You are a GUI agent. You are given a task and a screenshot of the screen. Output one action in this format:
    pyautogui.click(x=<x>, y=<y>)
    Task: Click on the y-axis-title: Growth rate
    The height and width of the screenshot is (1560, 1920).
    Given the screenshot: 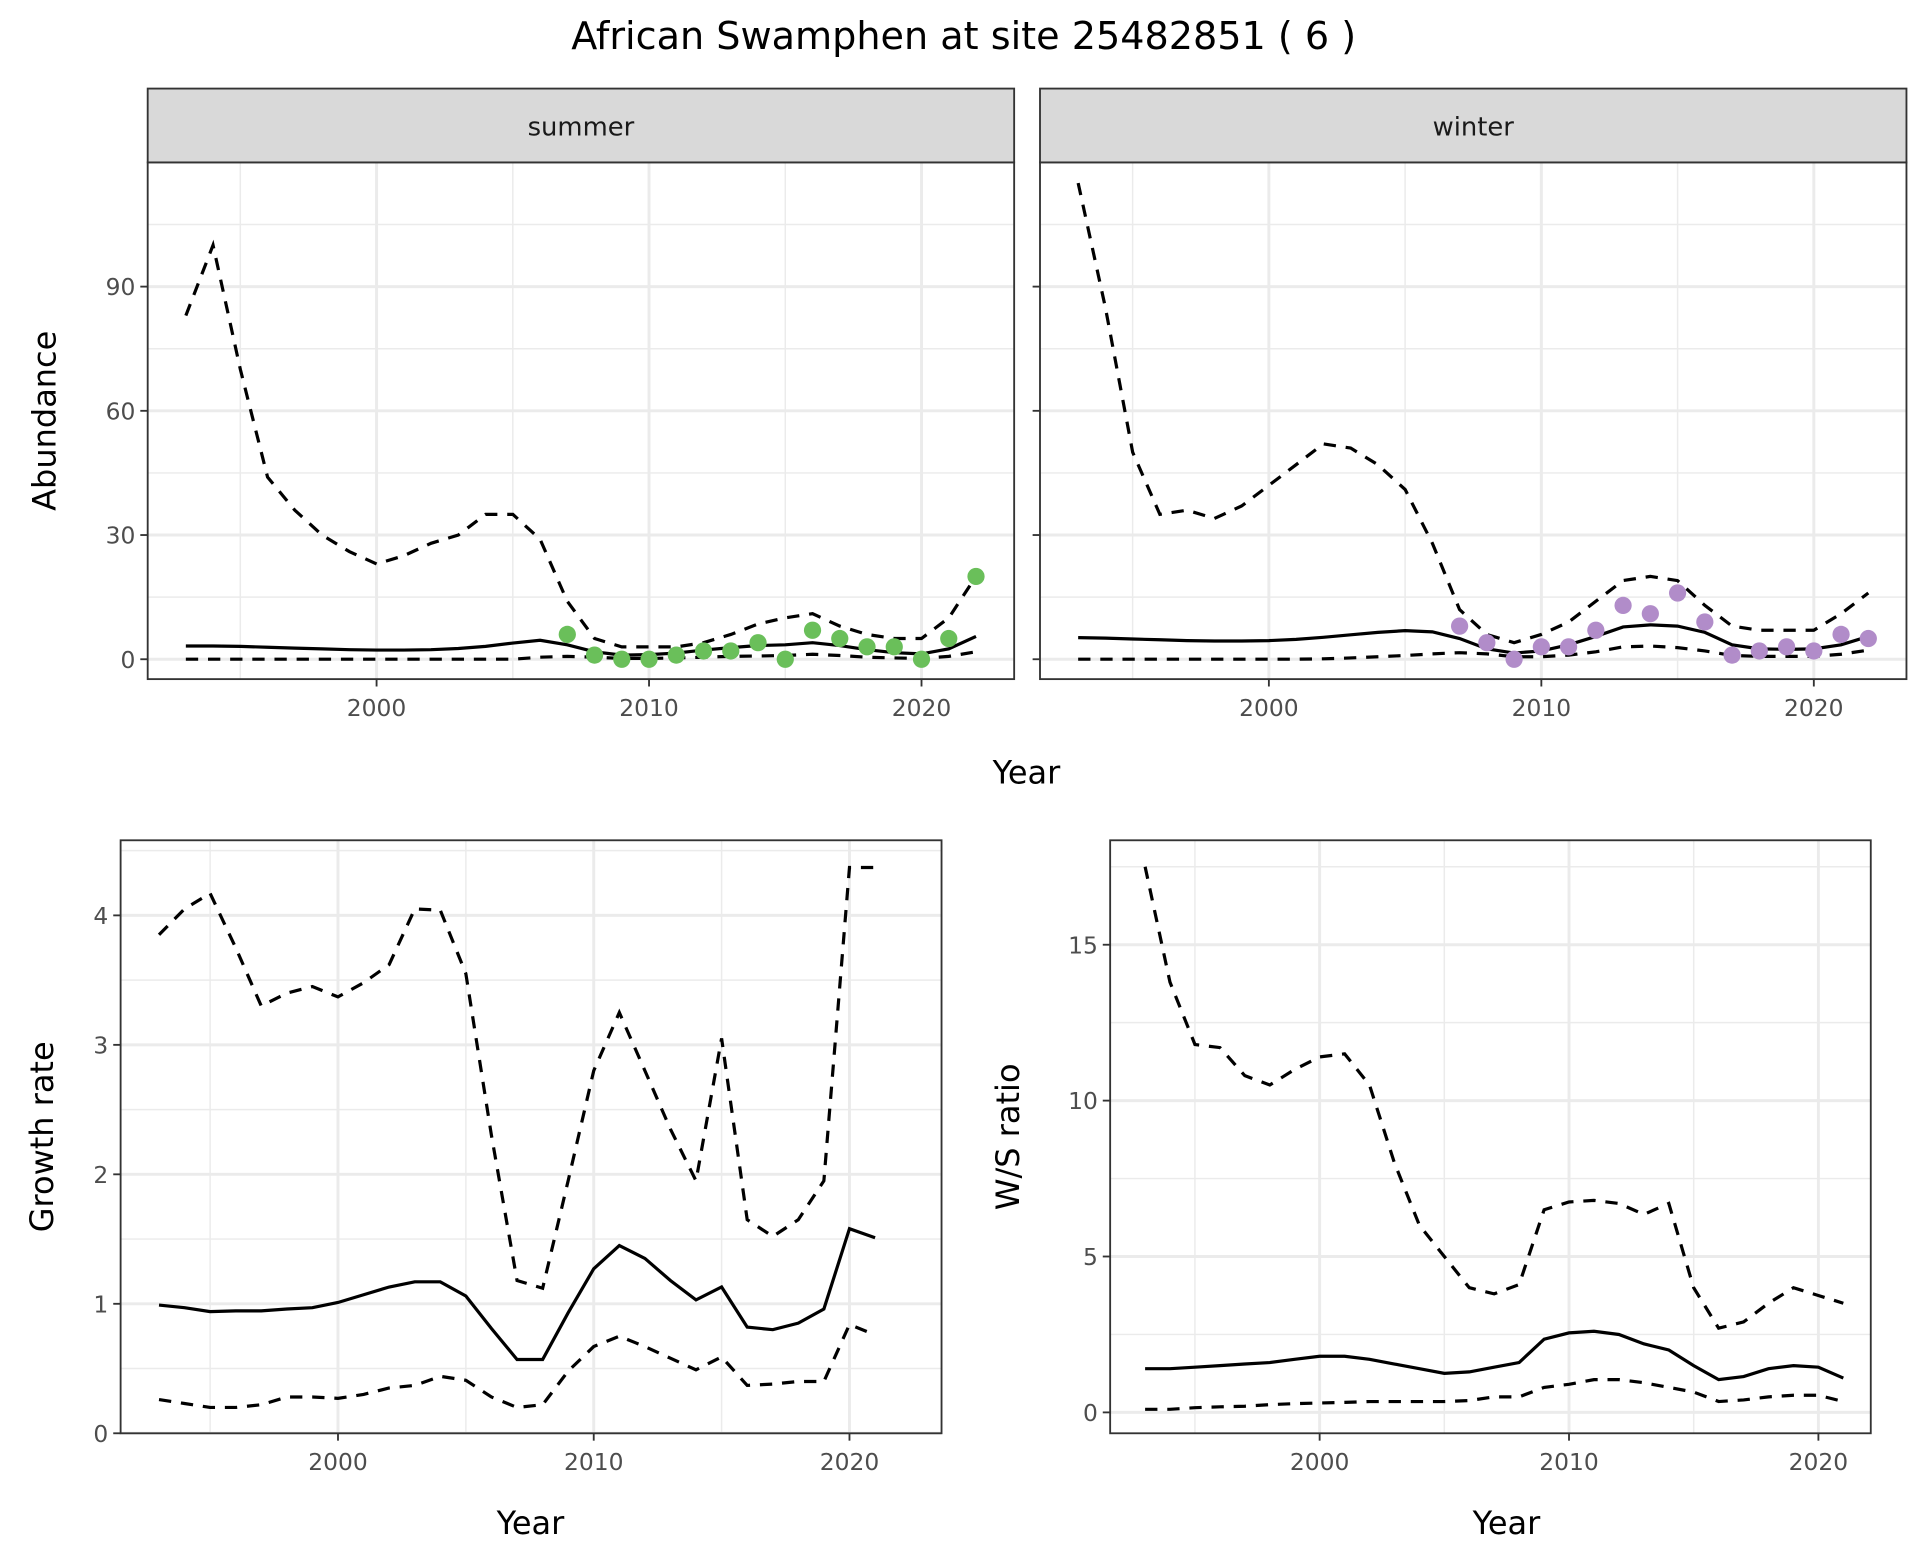 What is the action you would take?
    pyautogui.click(x=42, y=1136)
    